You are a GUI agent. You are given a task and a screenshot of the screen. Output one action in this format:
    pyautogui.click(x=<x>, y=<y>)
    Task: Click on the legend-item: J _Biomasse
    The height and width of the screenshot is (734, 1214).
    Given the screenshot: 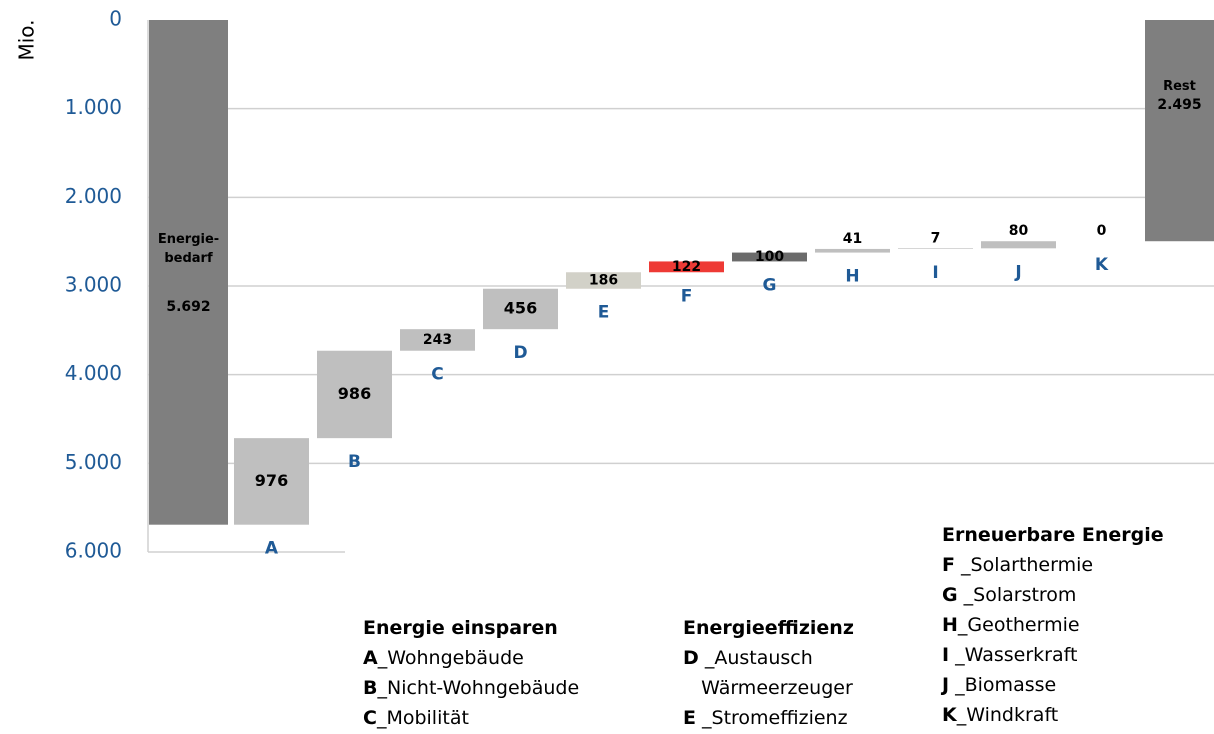 What is the action you would take?
    pyautogui.click(x=1053, y=685)
    